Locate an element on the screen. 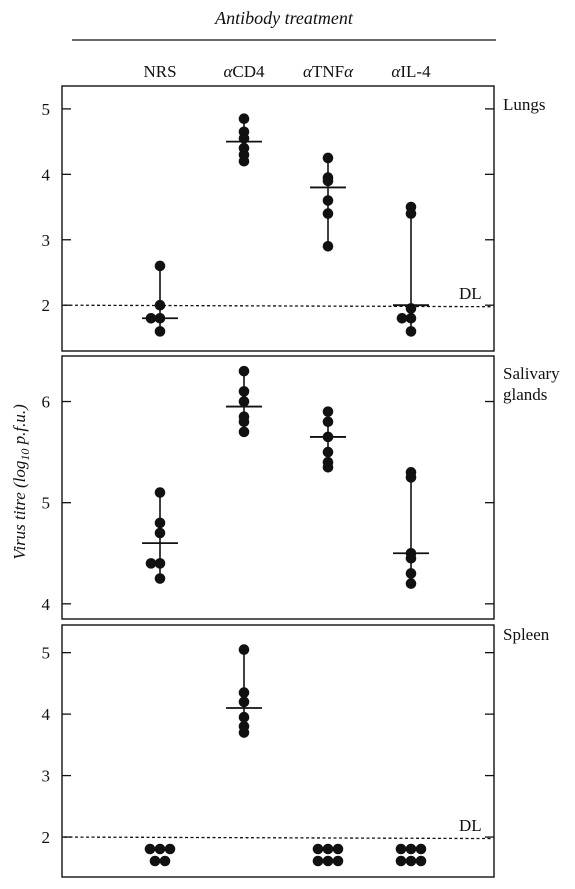 The height and width of the screenshot is (889, 575). category-label-3: αIL-4 is located at coordinates (411, 71).